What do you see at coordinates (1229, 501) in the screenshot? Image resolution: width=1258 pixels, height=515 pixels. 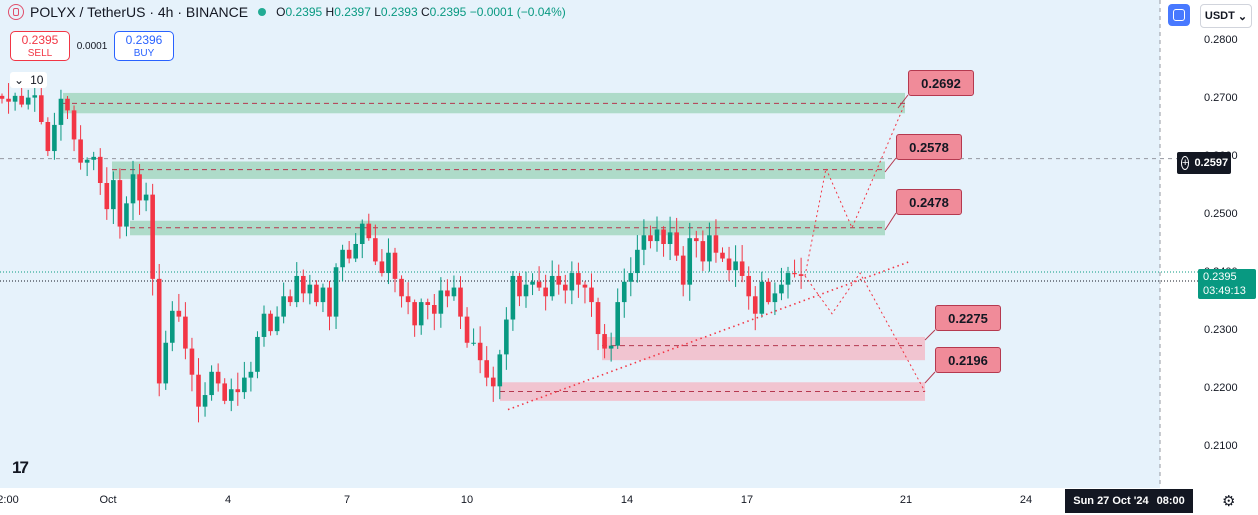 I see `settings-gear-icon: ⚙` at bounding box center [1229, 501].